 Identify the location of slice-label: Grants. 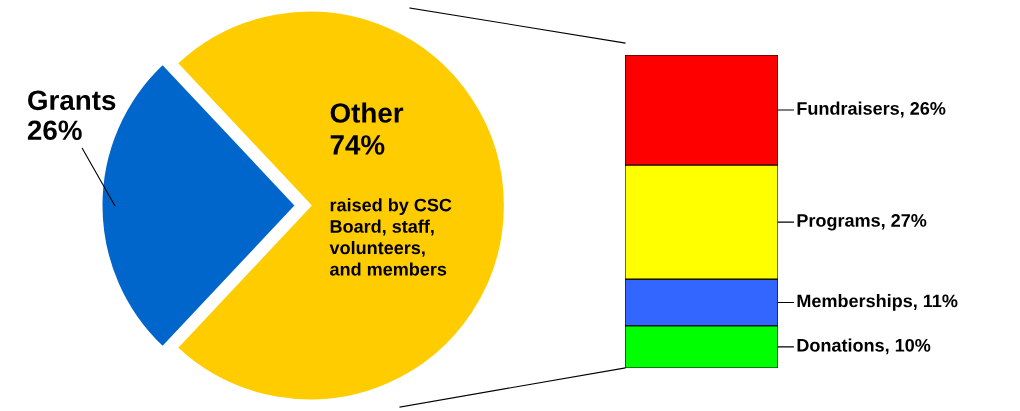
(72, 100).